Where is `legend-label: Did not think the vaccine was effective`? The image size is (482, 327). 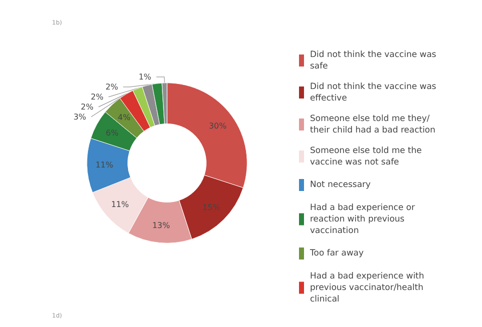
legend-label: Did not think the vaccine was effective is located at coordinates (374, 93).